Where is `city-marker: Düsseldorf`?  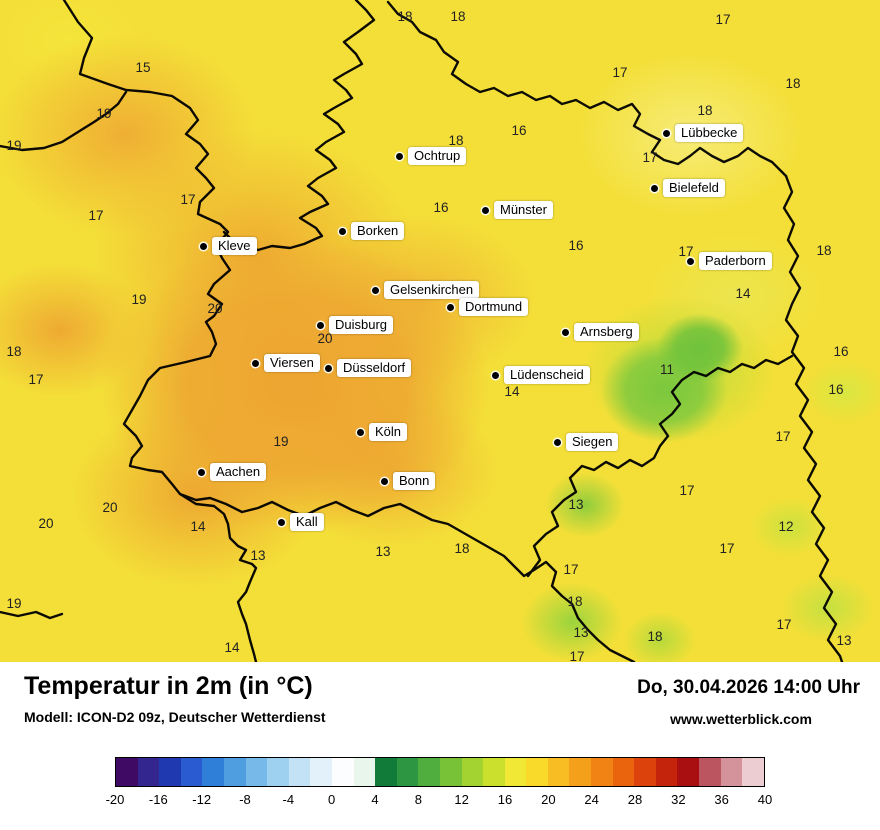
city-marker: Düsseldorf is located at coordinates (368, 368).